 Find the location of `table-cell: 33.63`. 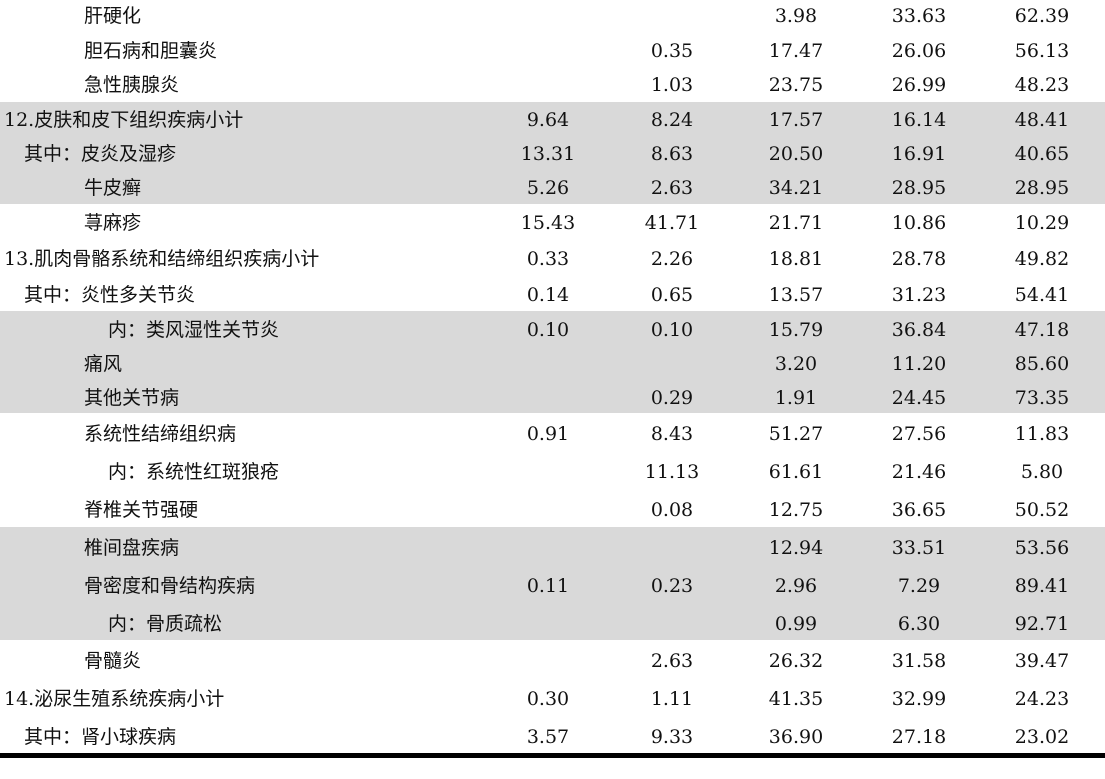

table-cell: 33.63 is located at coordinates (919, 16).